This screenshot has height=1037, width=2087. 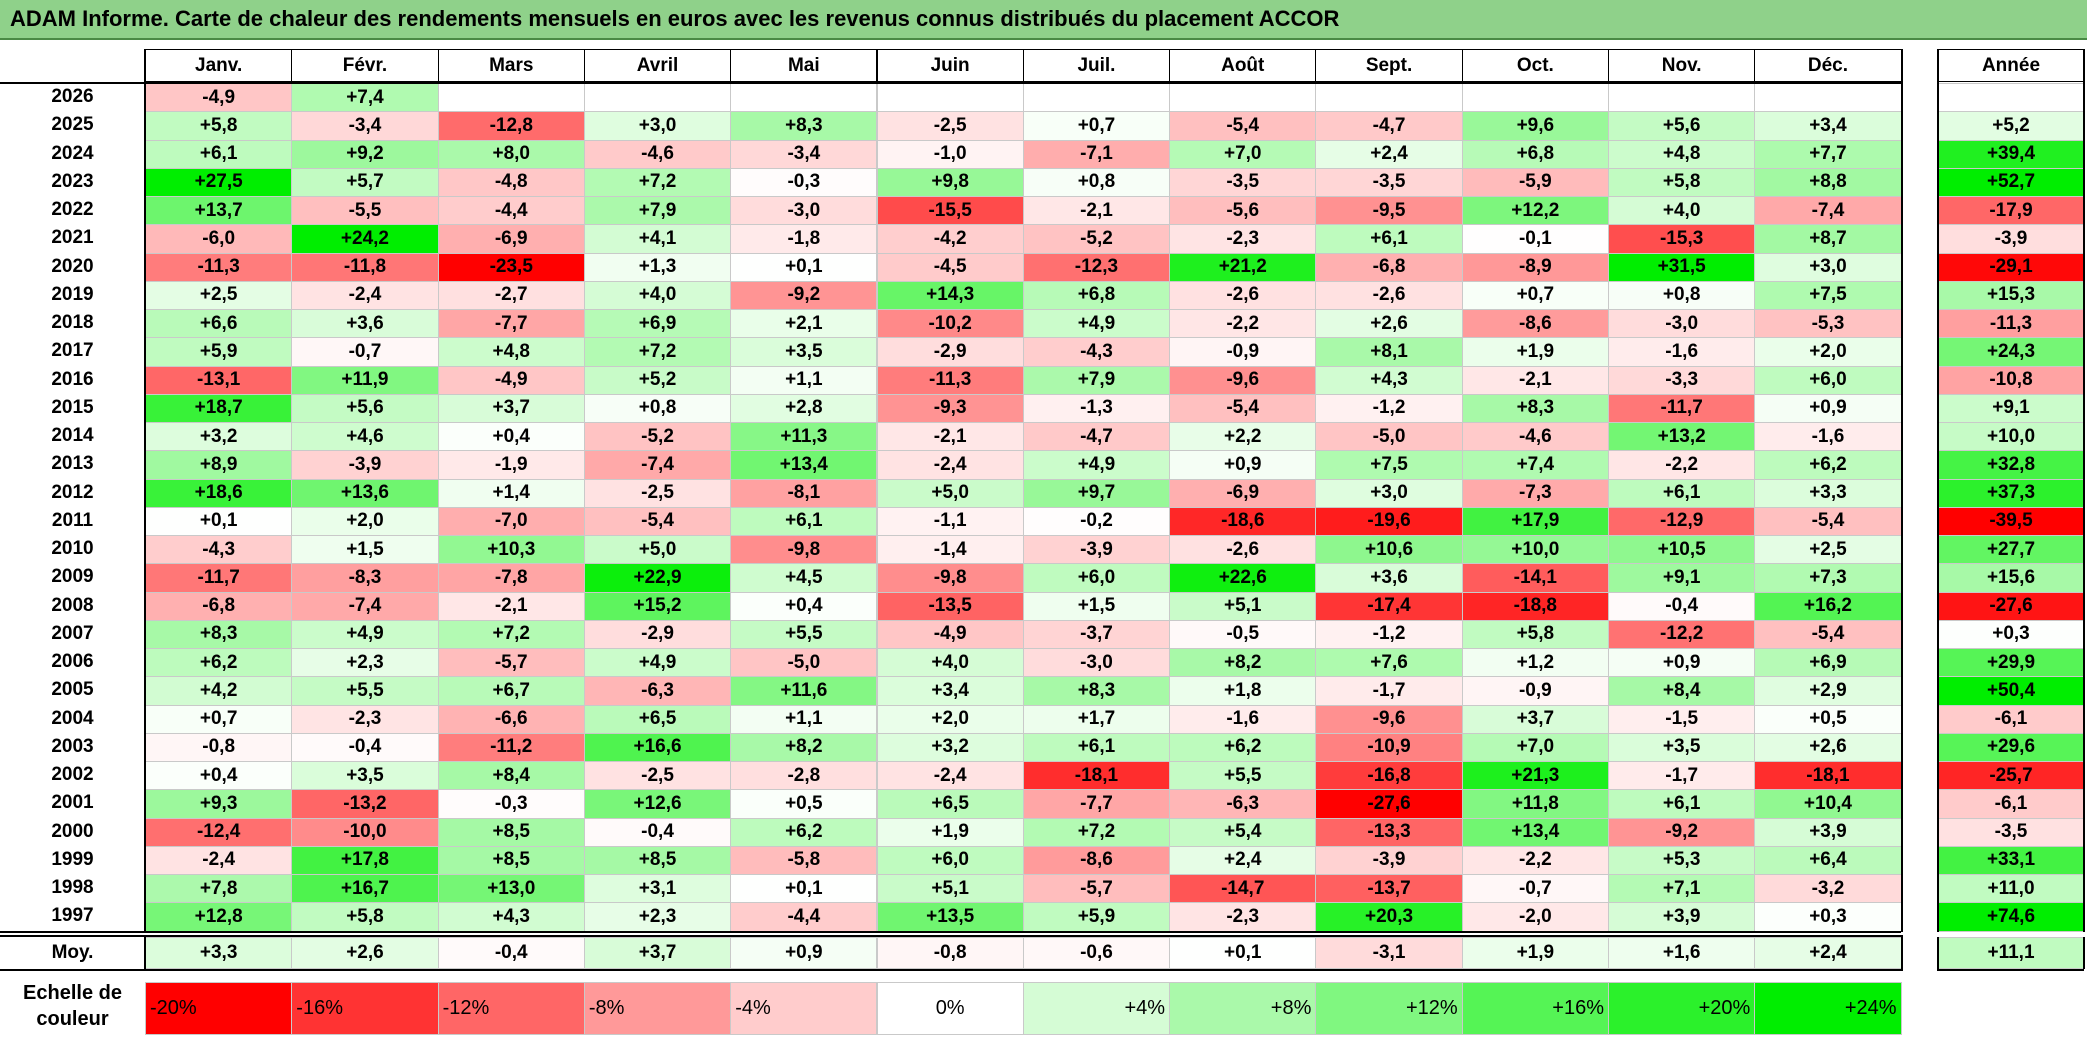 I want to click on heatmap-cell: +3,4, so click(x=1828, y=126).